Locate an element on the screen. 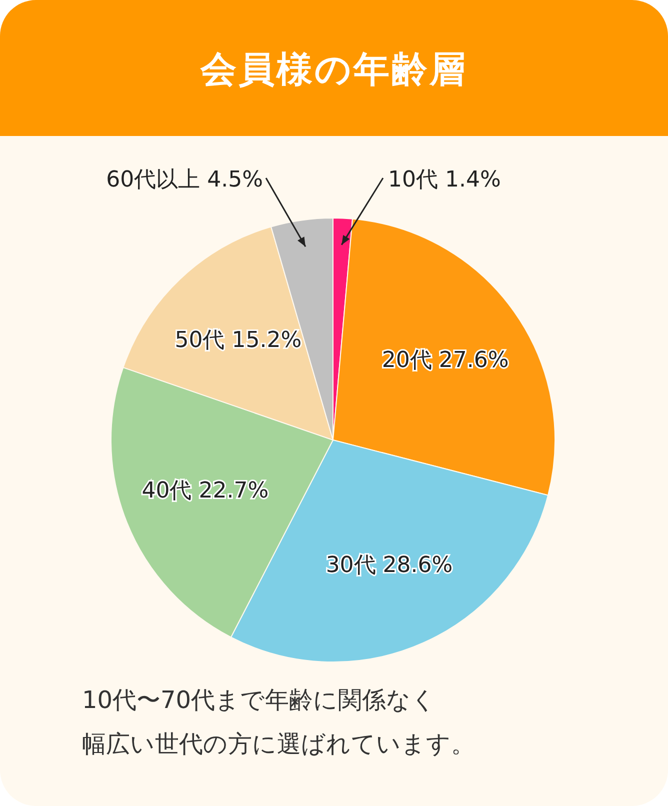  chart-title: 会員様の年齢層 is located at coordinates (334, 70).